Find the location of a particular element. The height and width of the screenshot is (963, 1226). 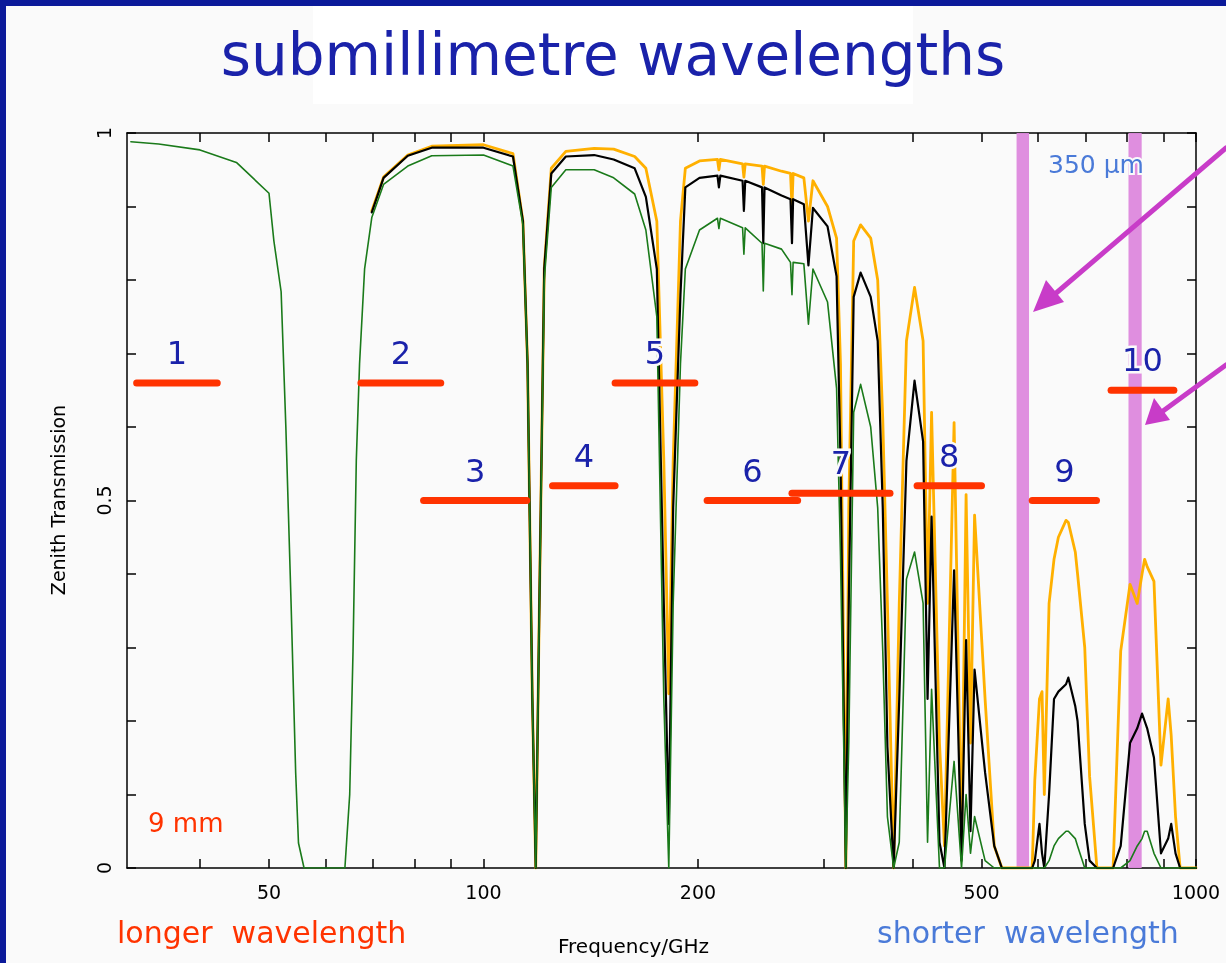

x-tick-label: 1000 is located at coordinates (1196, 891).